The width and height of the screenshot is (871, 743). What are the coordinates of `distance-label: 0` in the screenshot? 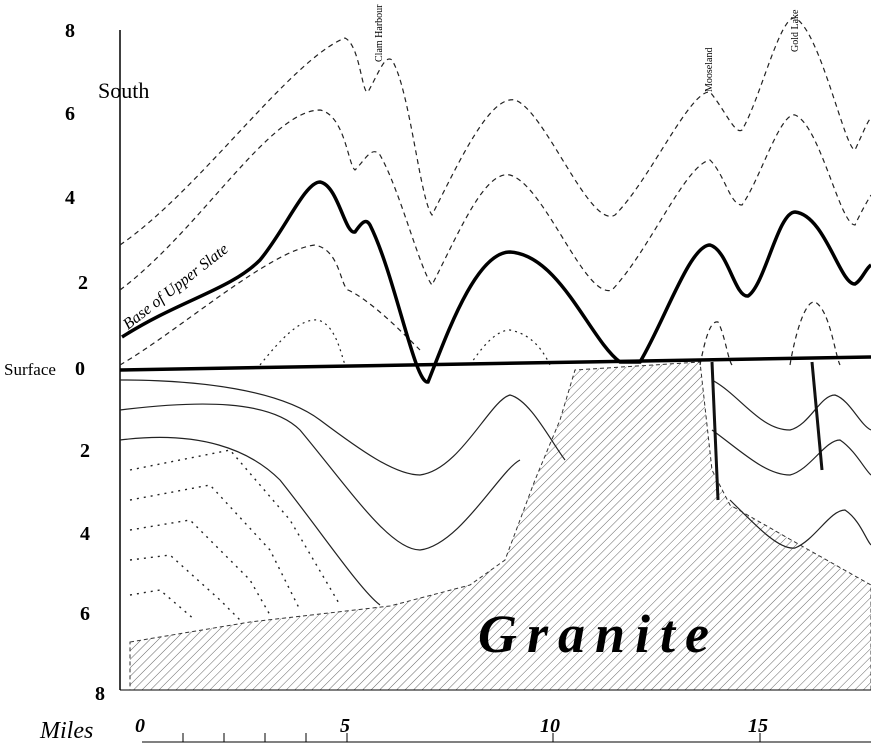 It's located at (140, 726).